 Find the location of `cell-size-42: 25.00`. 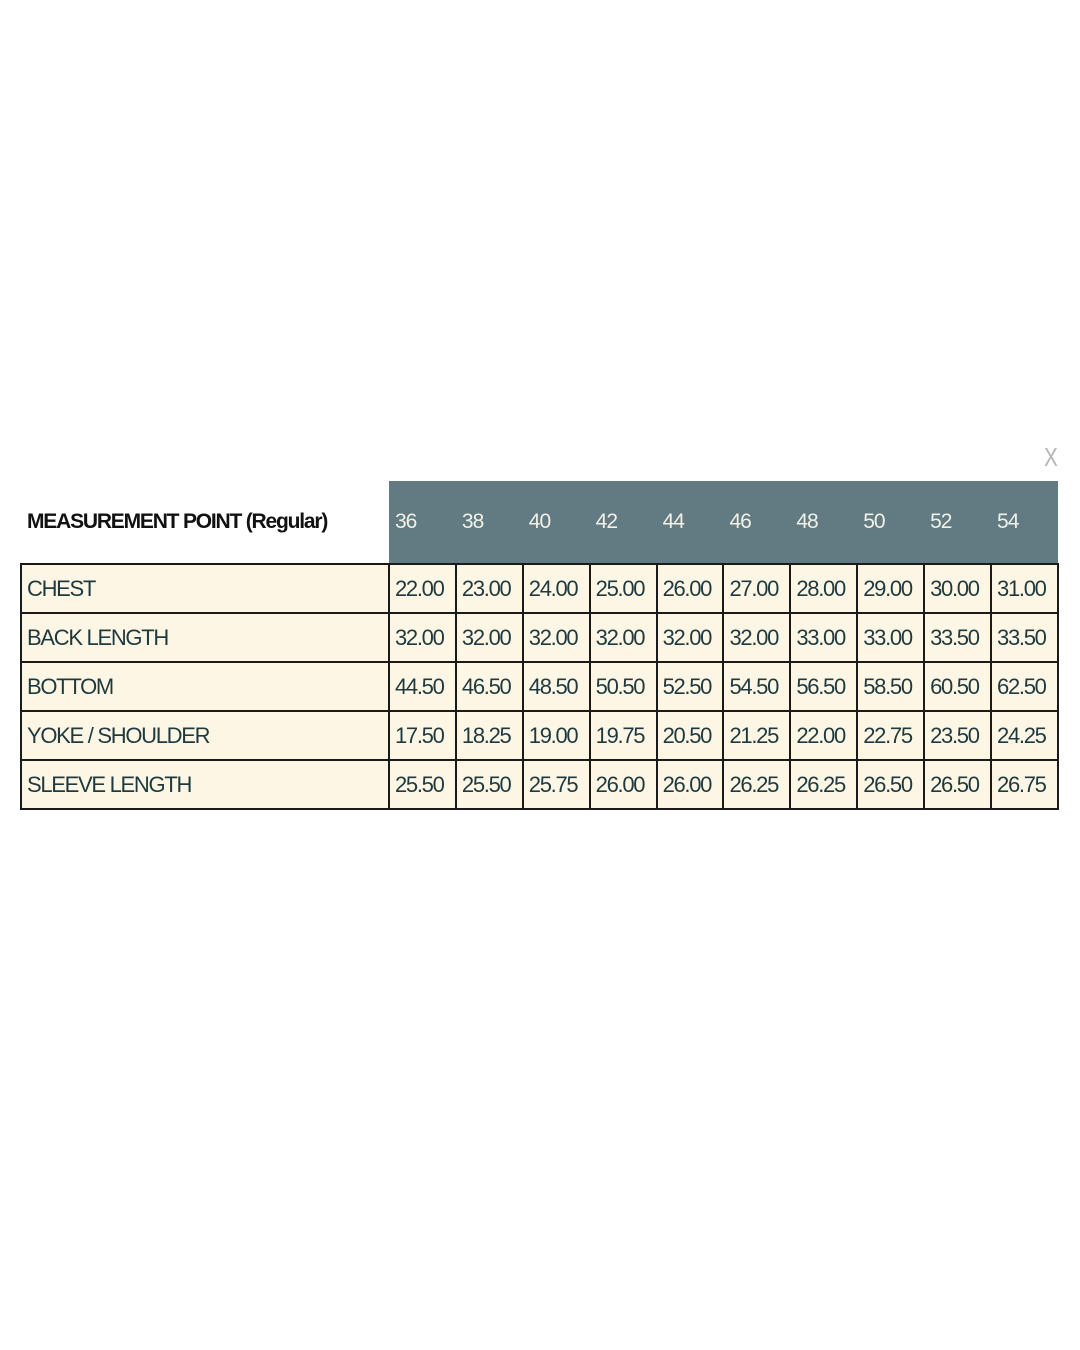

cell-size-42: 25.00 is located at coordinates (623, 588).